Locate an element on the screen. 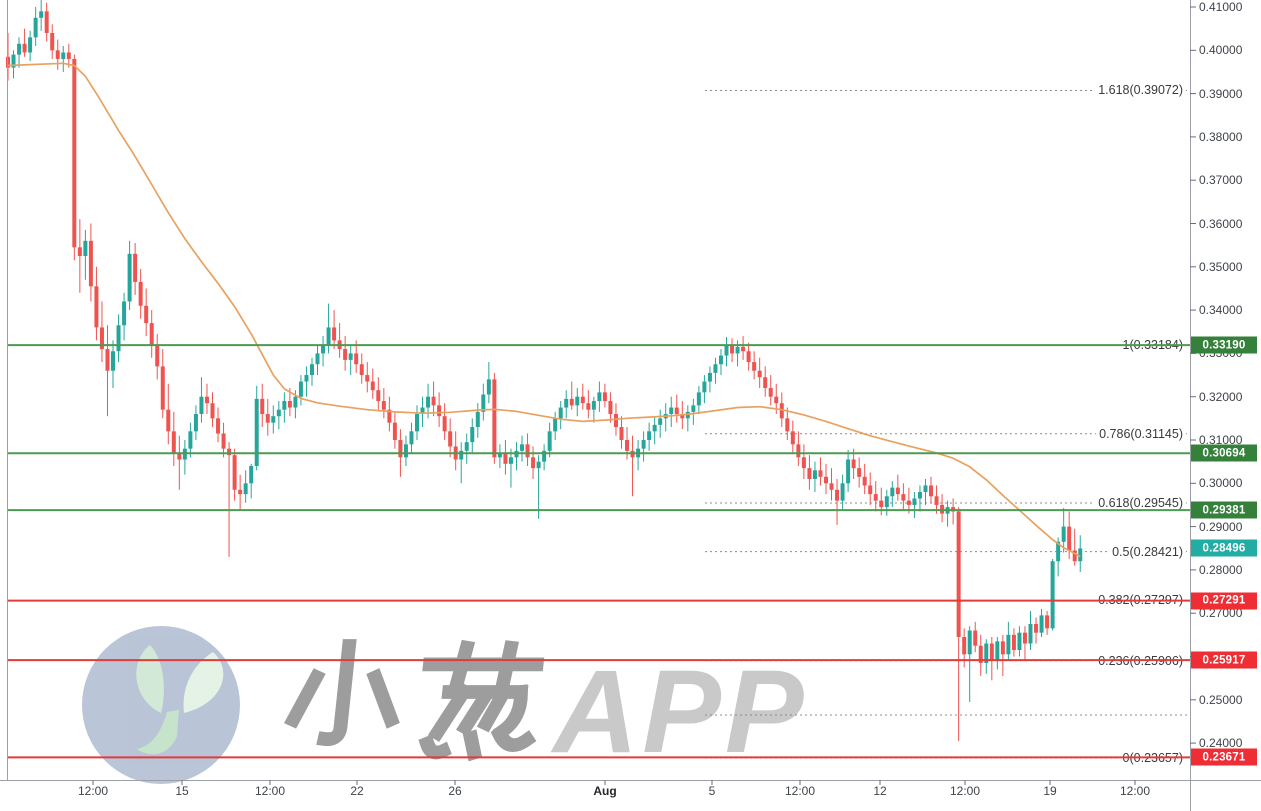  watermark-sprout-right-leaf is located at coordinates (203, 682).